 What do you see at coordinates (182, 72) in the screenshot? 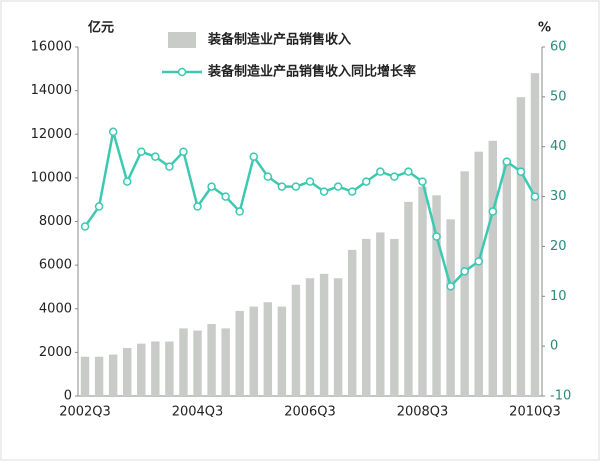
I see `legend-marker` at bounding box center [182, 72].